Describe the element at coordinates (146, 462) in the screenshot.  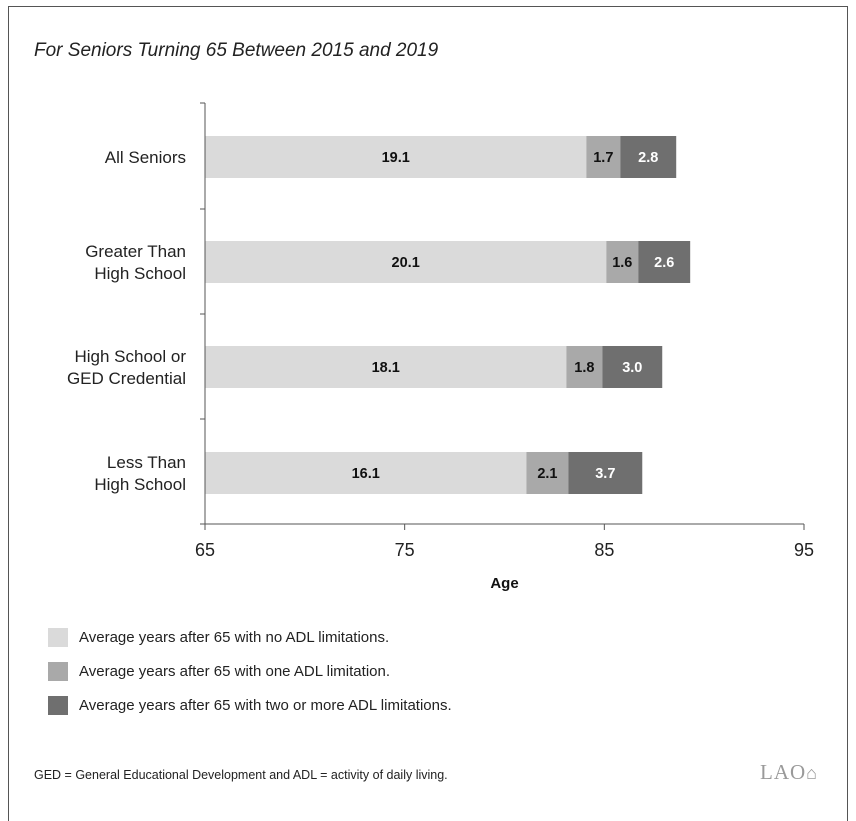
I see `category-label-4-line-1: Less Than` at that location.